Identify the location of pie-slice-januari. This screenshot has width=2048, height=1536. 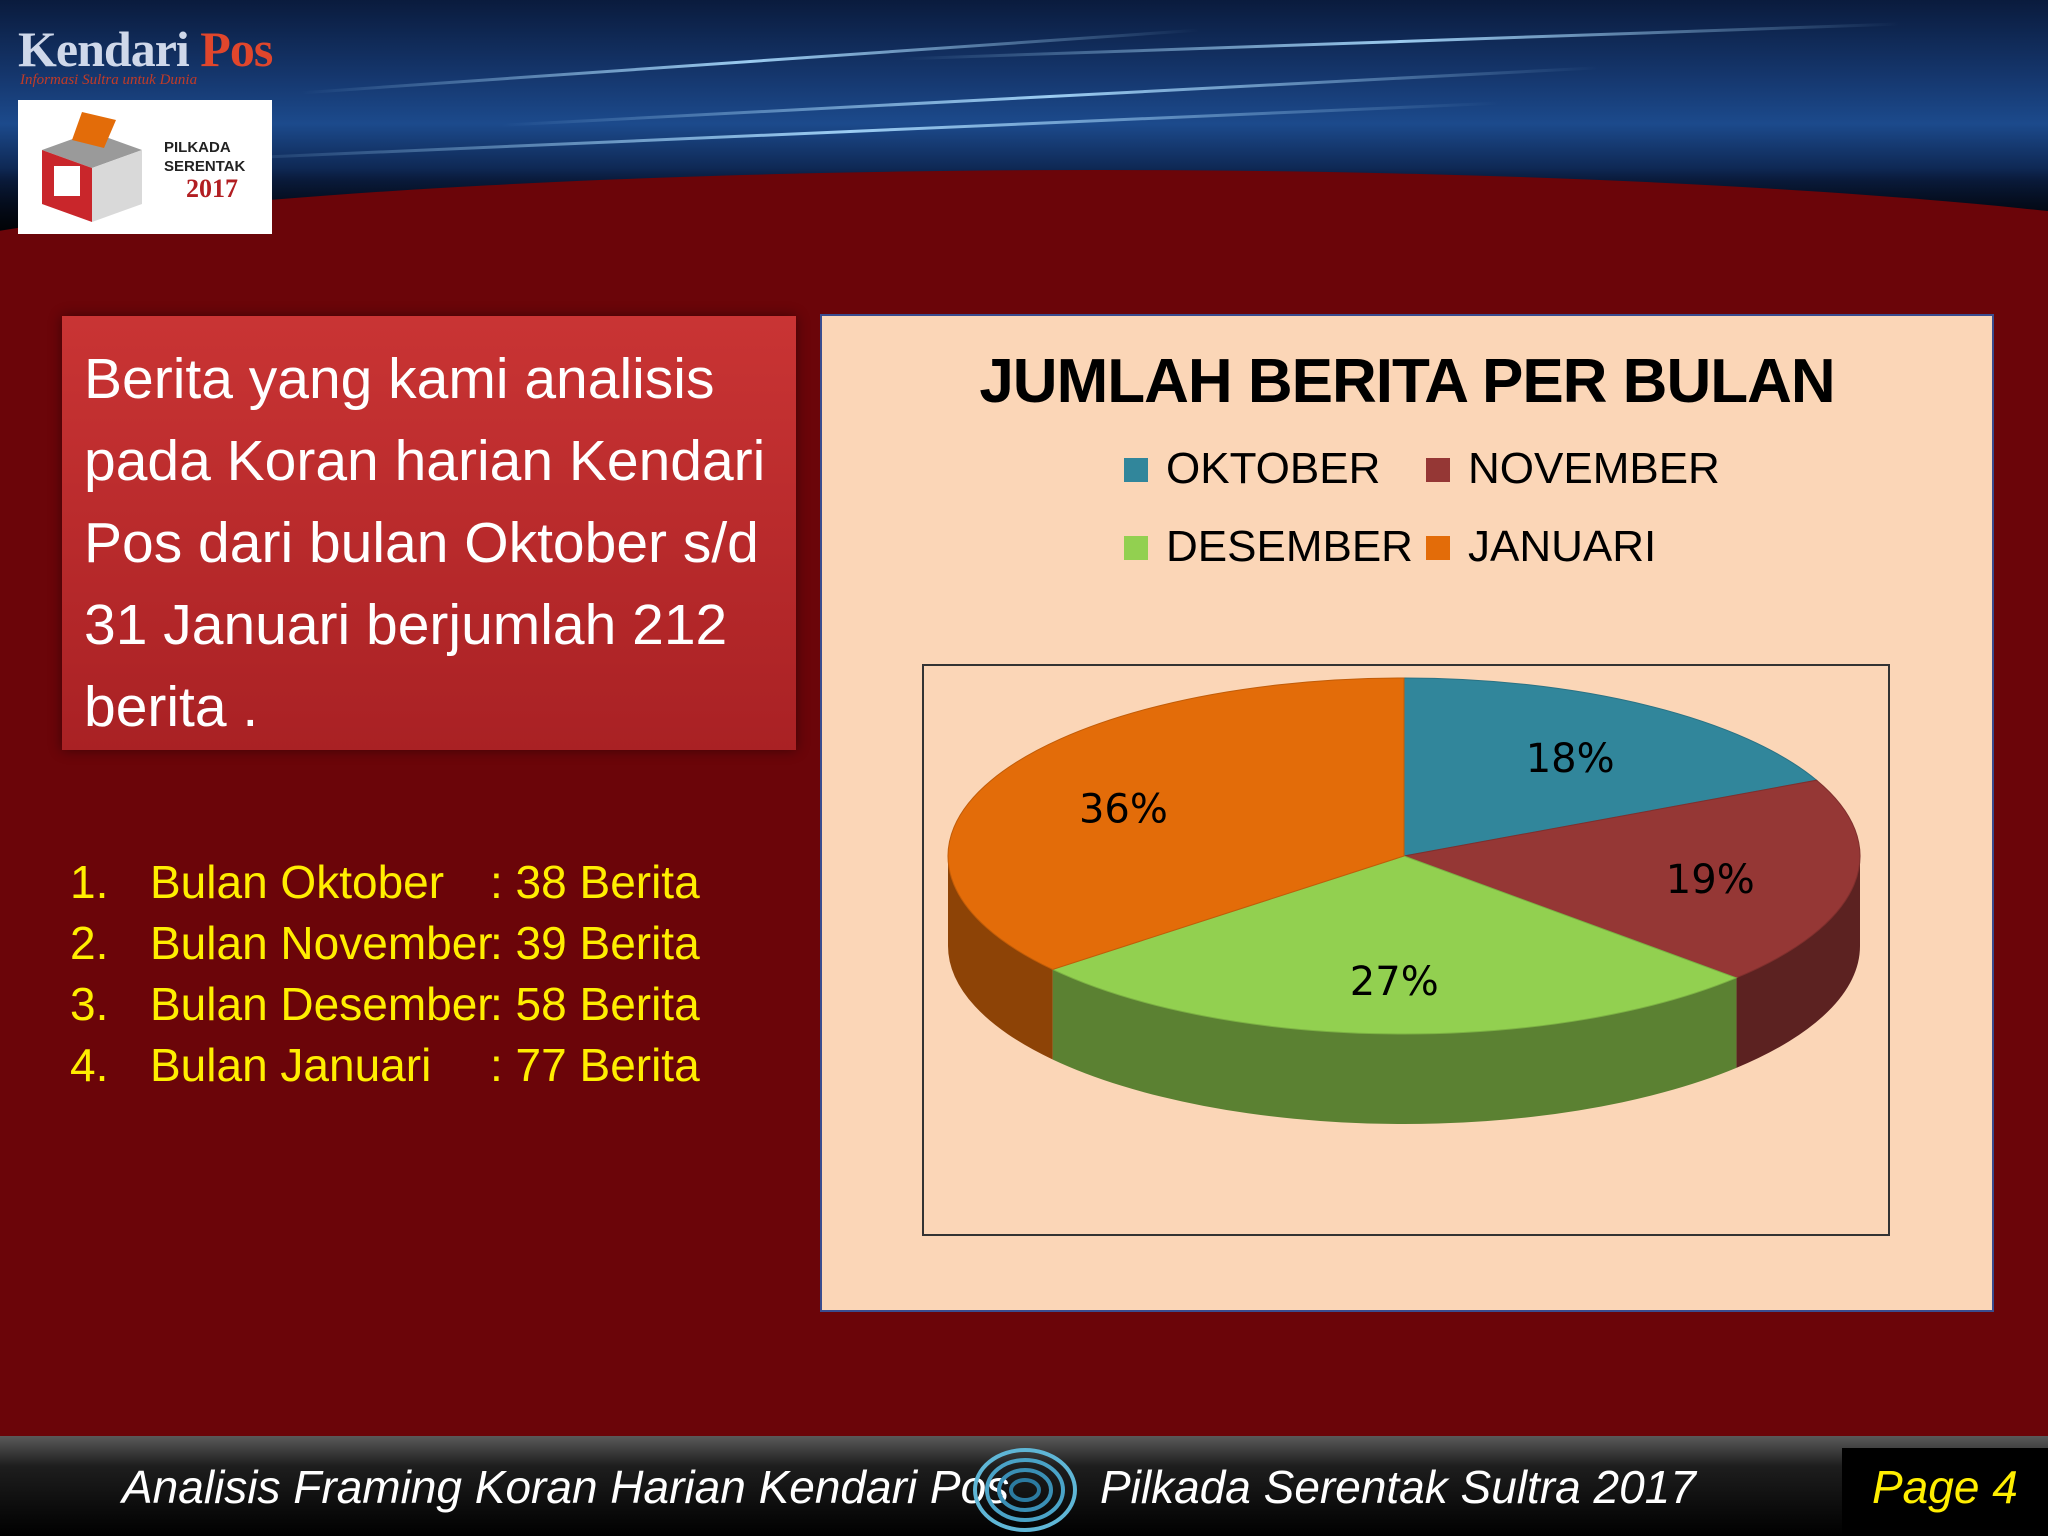
(1176, 823).